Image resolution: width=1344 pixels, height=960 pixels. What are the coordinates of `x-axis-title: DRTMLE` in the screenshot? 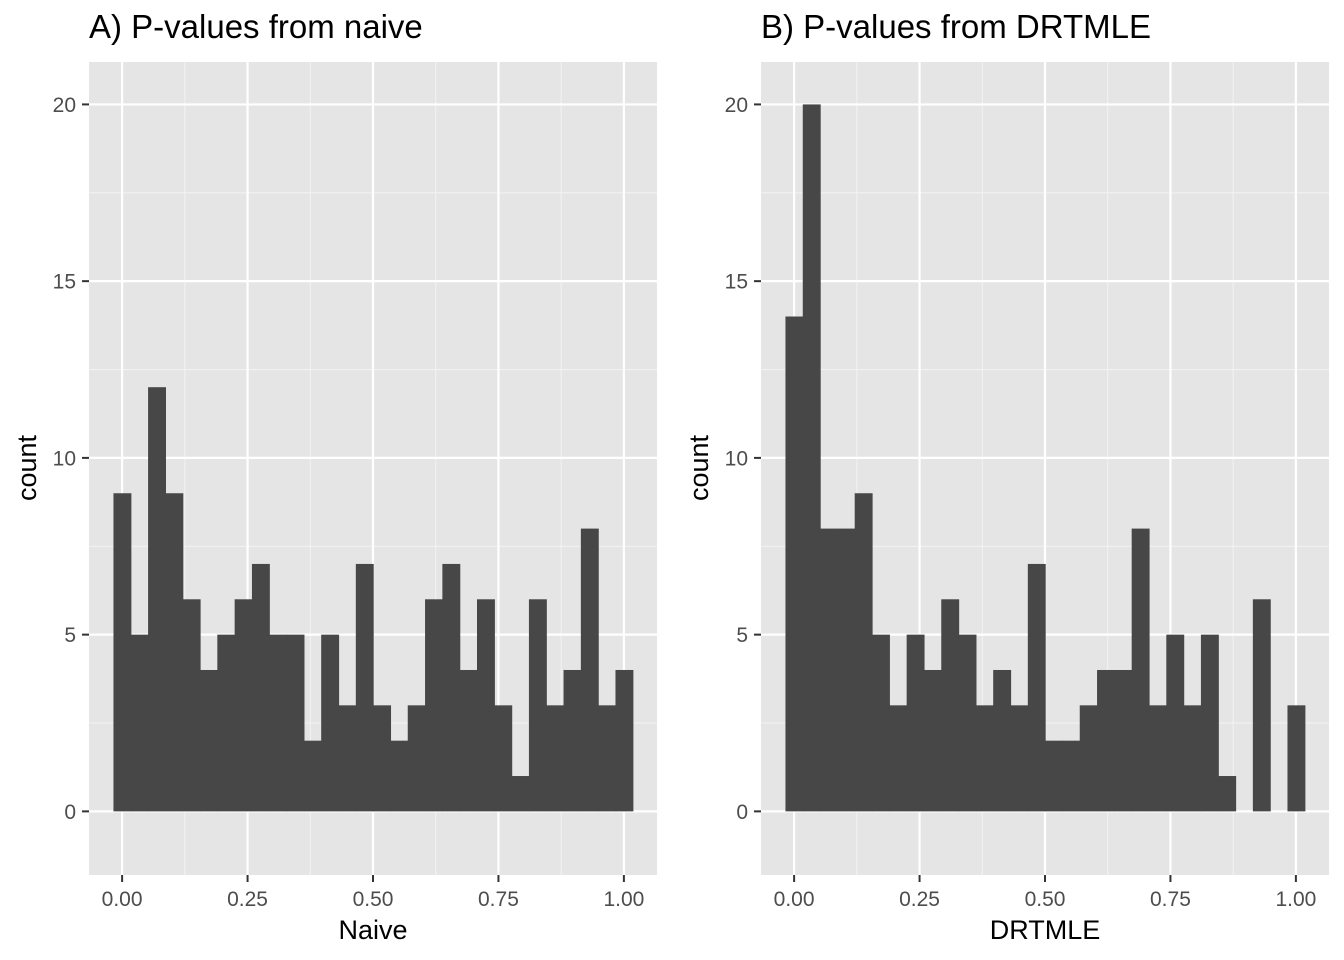 It's located at (1045, 930).